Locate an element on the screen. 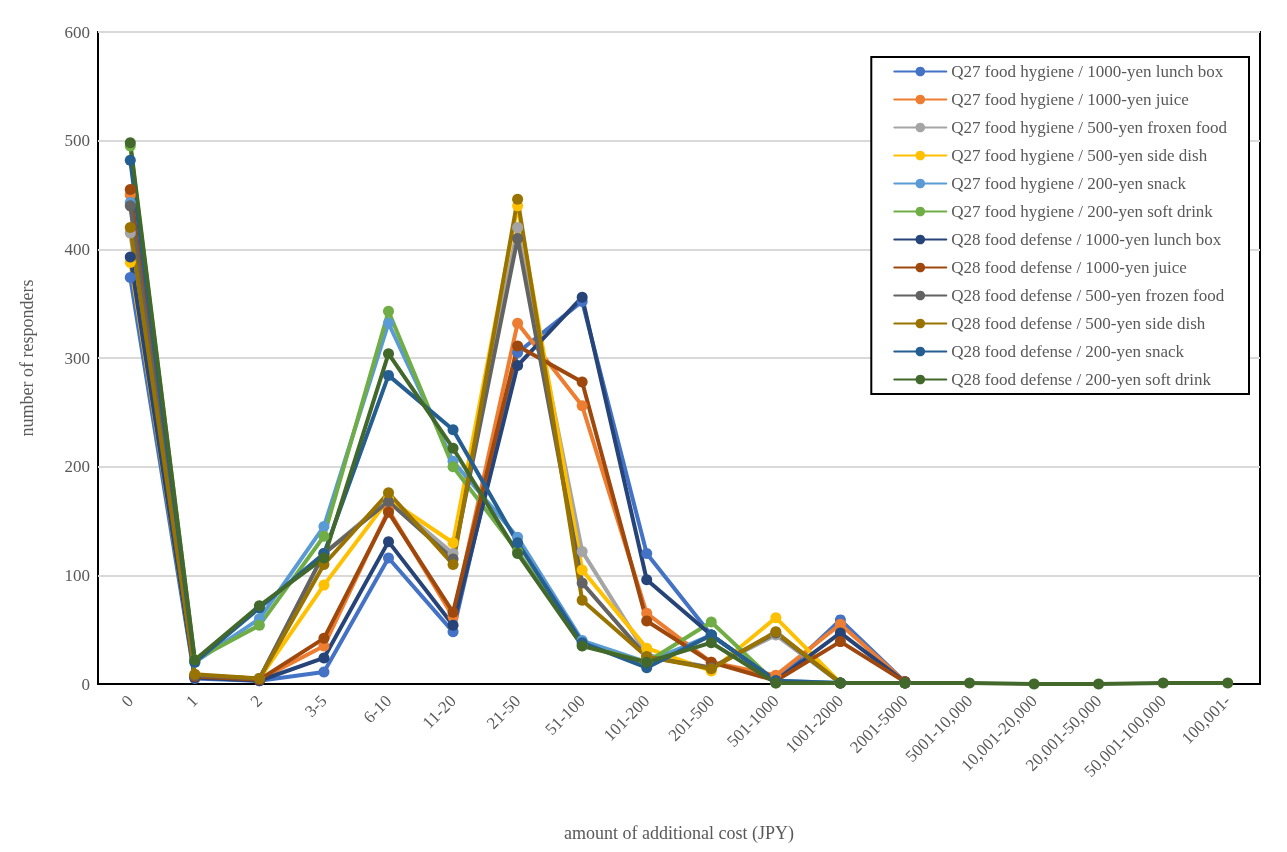 This screenshot has width=1287, height=852. y-tick-label: 200 is located at coordinates (77, 467).